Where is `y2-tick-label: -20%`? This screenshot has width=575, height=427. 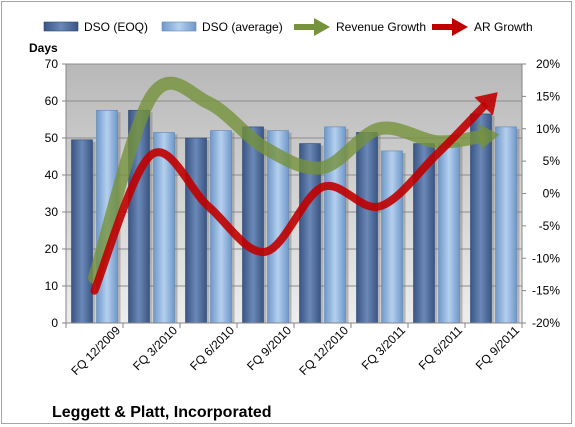 y2-tick-label: -20% is located at coordinates (546, 323).